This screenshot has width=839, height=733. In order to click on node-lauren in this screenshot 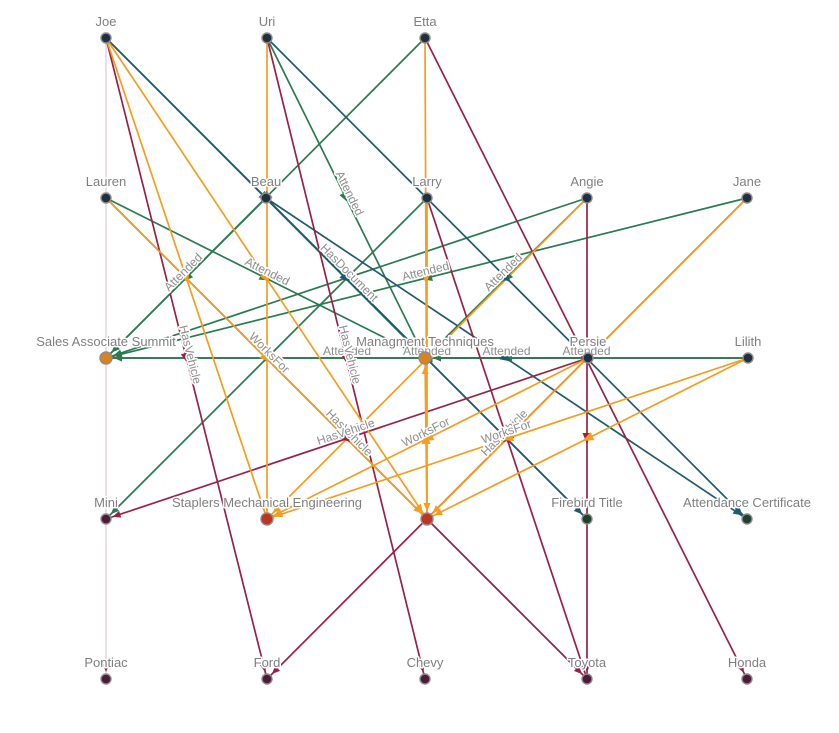, I will do `click(106, 198)`.